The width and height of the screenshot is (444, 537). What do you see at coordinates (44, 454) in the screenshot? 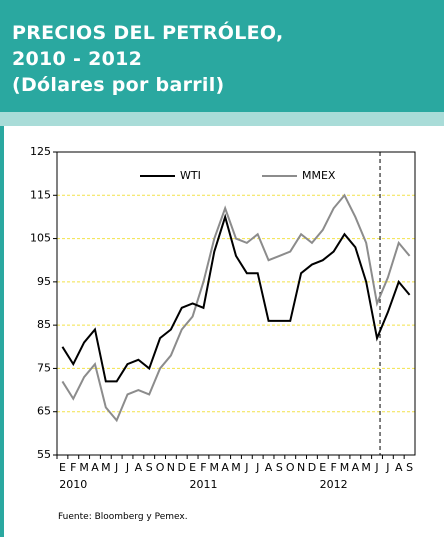
I see `y-tick-label: 55` at bounding box center [44, 454].